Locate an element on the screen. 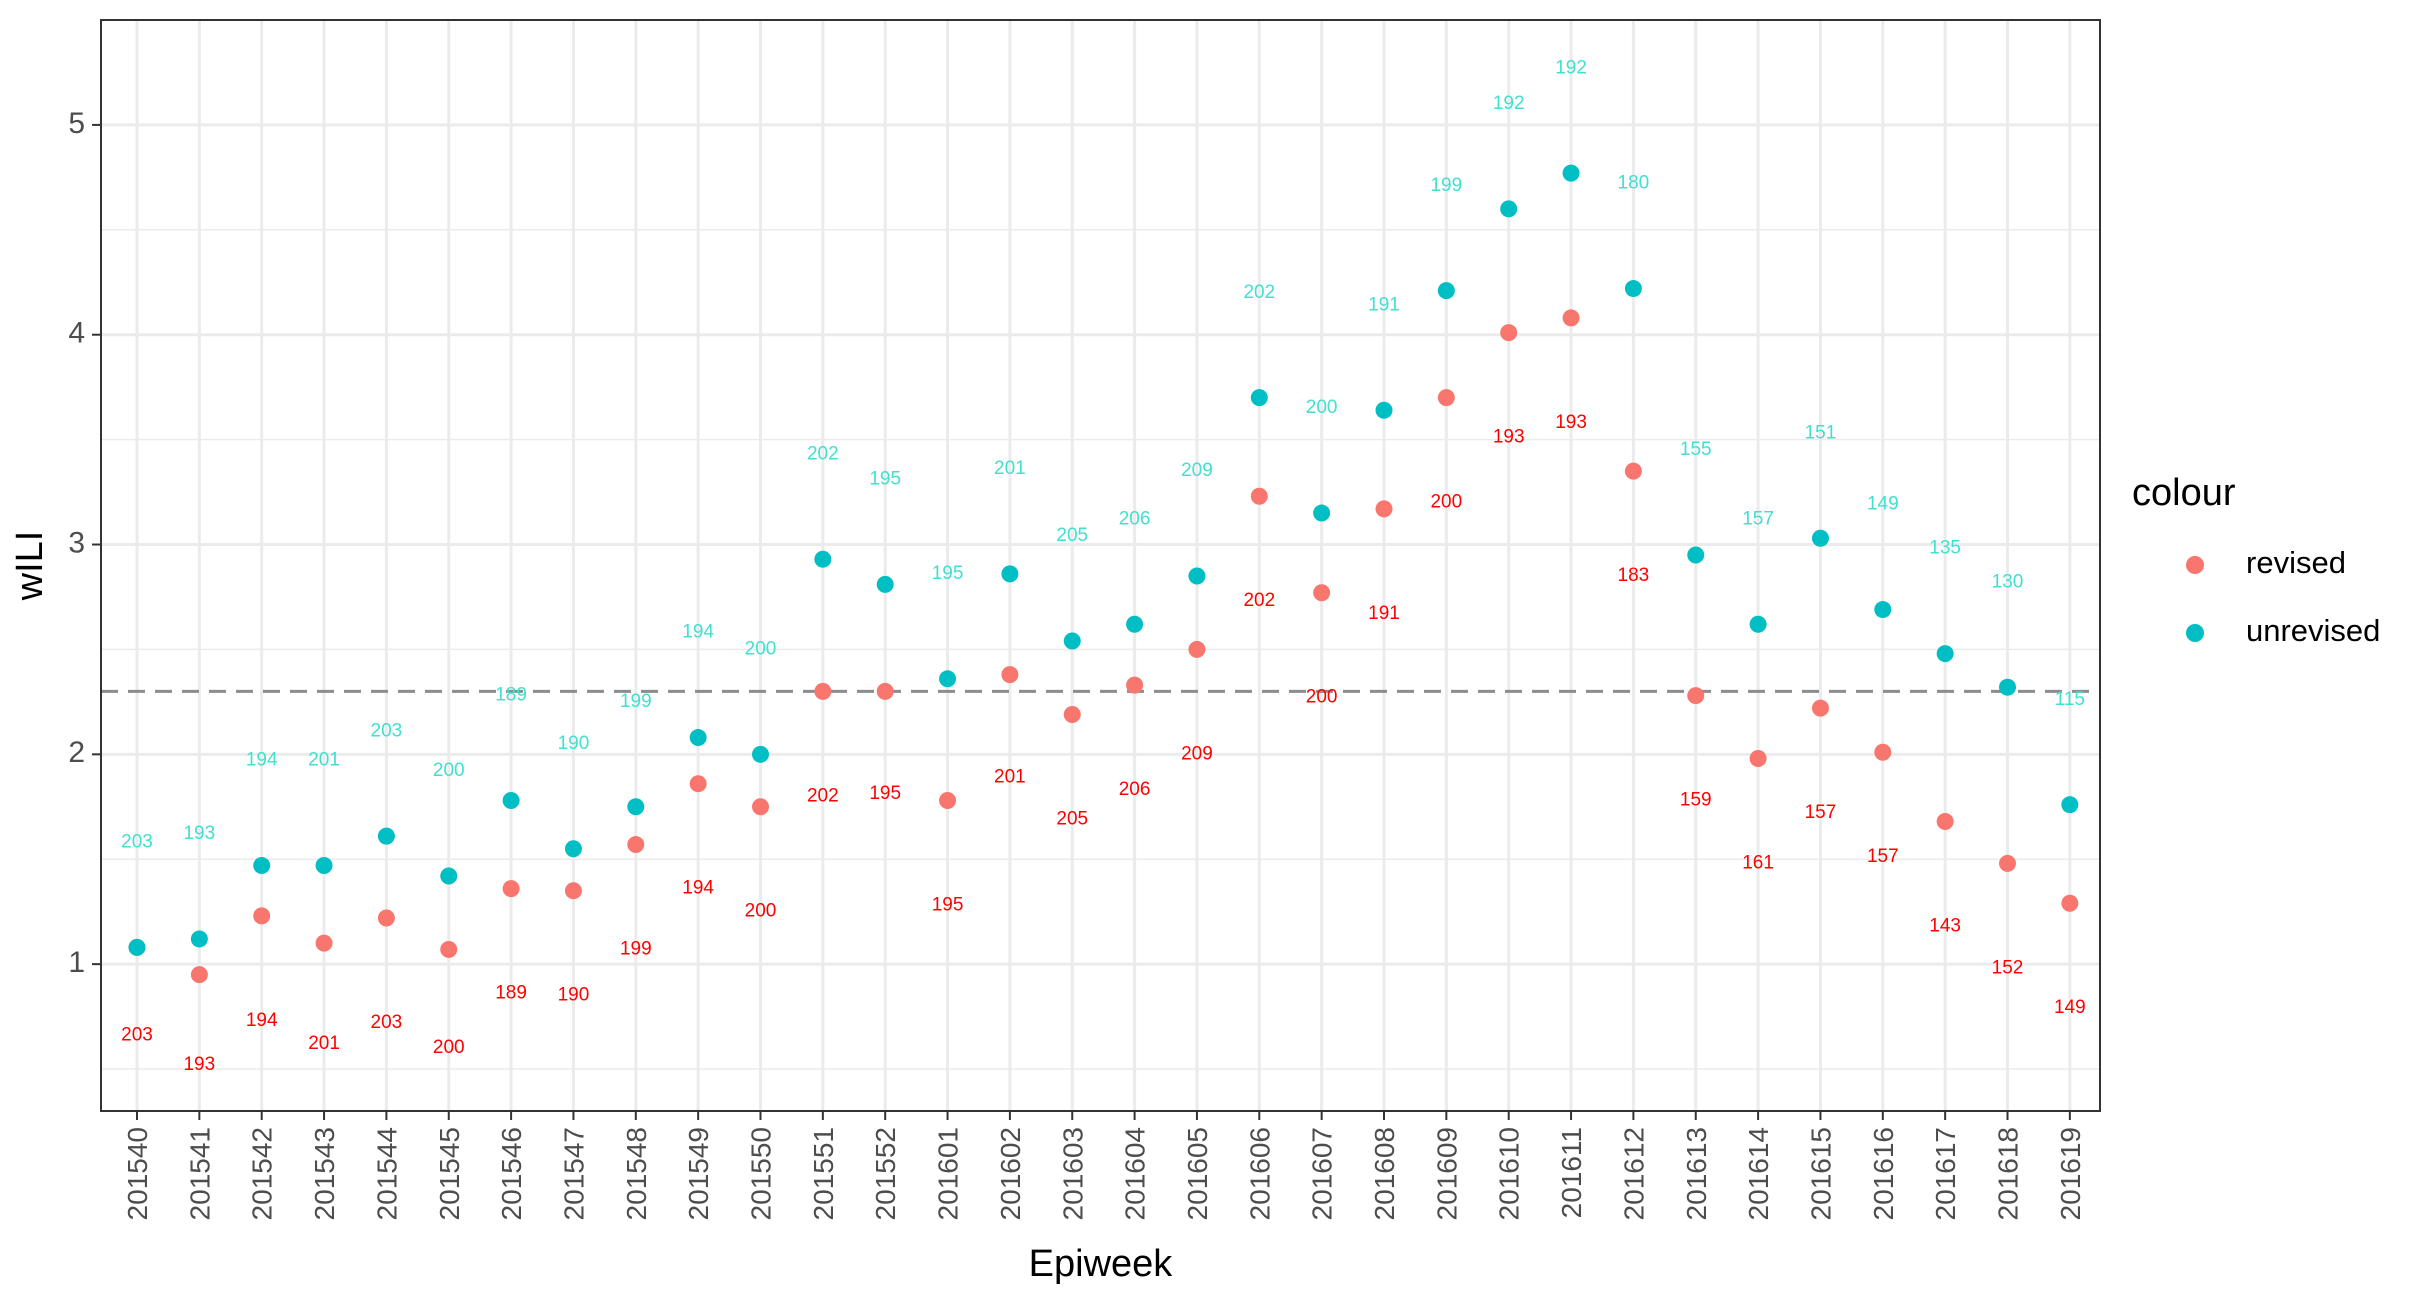 The image size is (2416, 1290). y-tick-label: 5 is located at coordinates (76, 123).